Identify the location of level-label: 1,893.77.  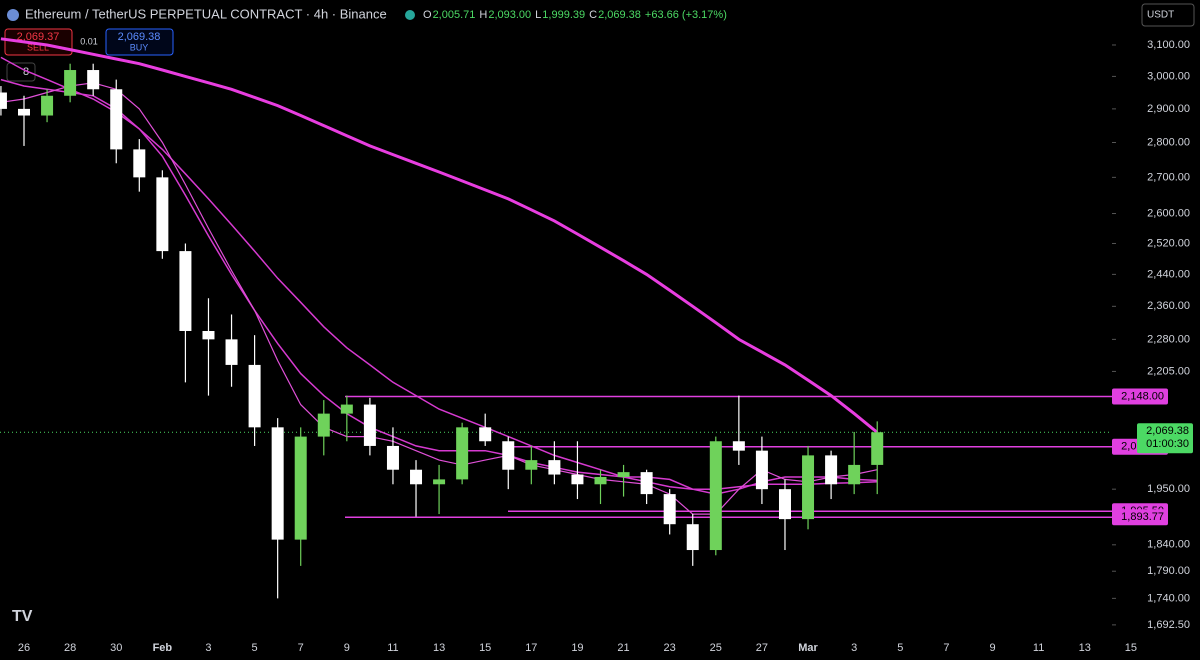
(1142, 517).